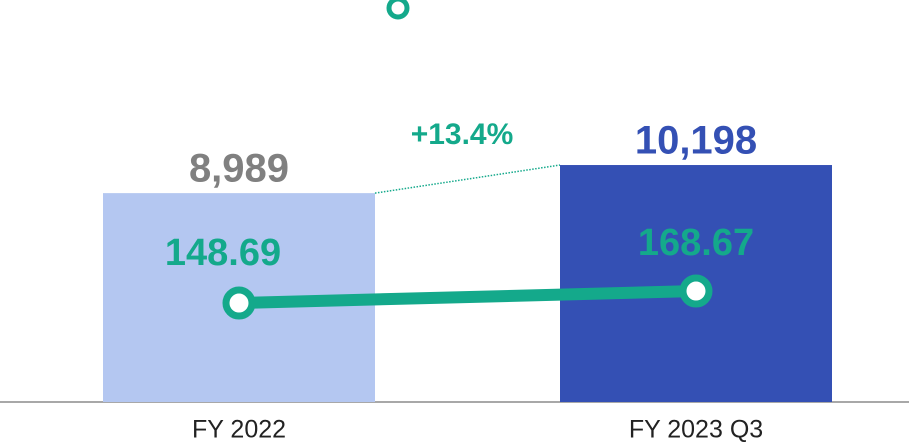 The image size is (909, 447). I want to click on line, so click(467, 297).